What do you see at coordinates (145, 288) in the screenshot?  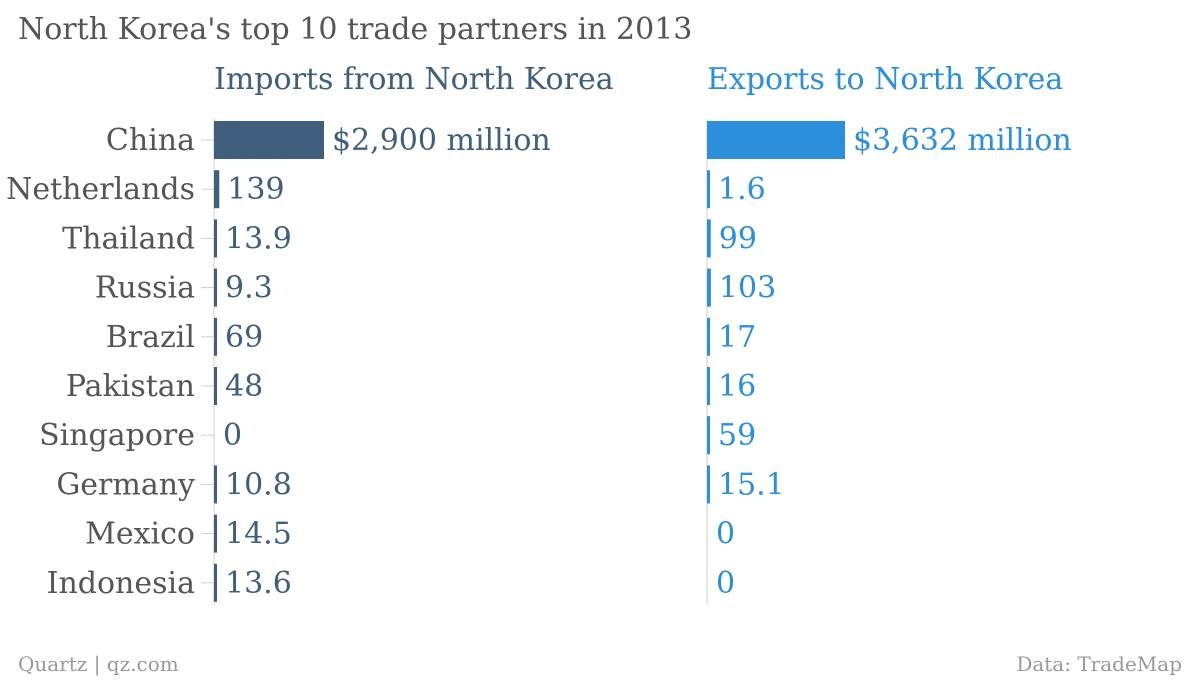 I see `category-label-russia: Russia` at bounding box center [145, 288].